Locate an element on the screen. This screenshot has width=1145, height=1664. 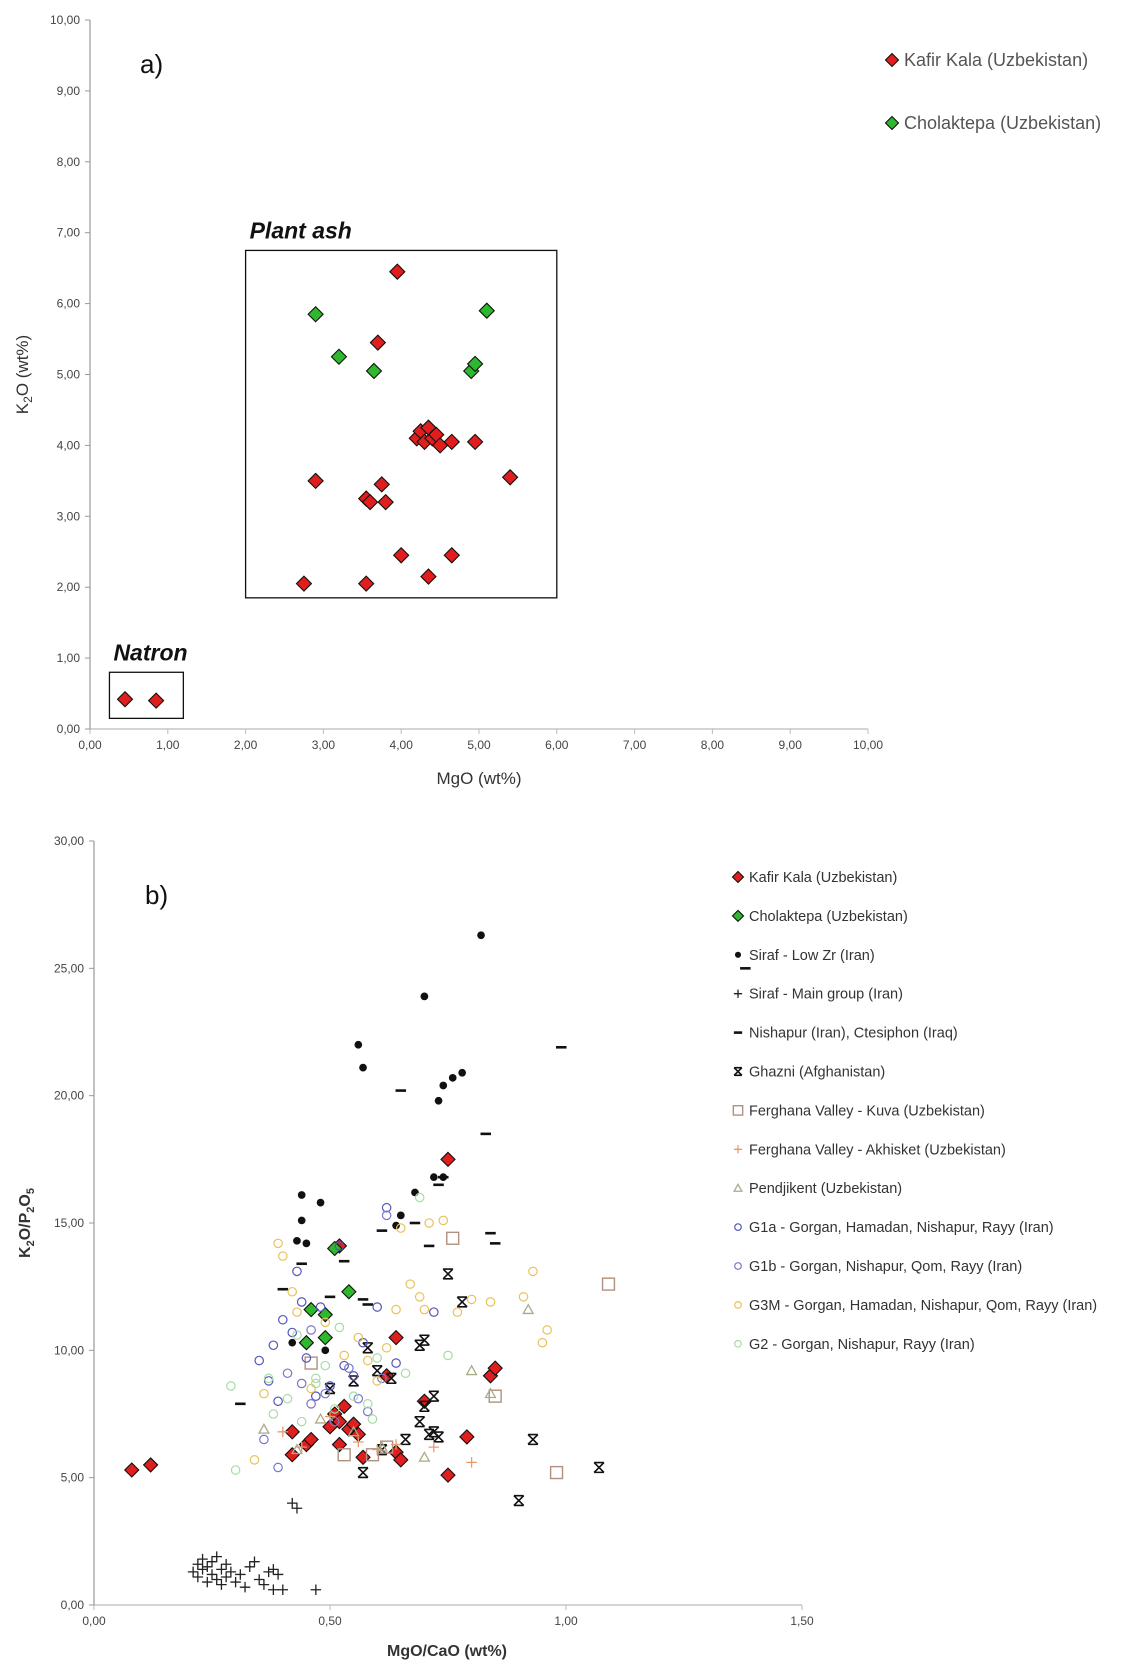
series-ghazni-afghanistan is located at coordinates (464, 1387).